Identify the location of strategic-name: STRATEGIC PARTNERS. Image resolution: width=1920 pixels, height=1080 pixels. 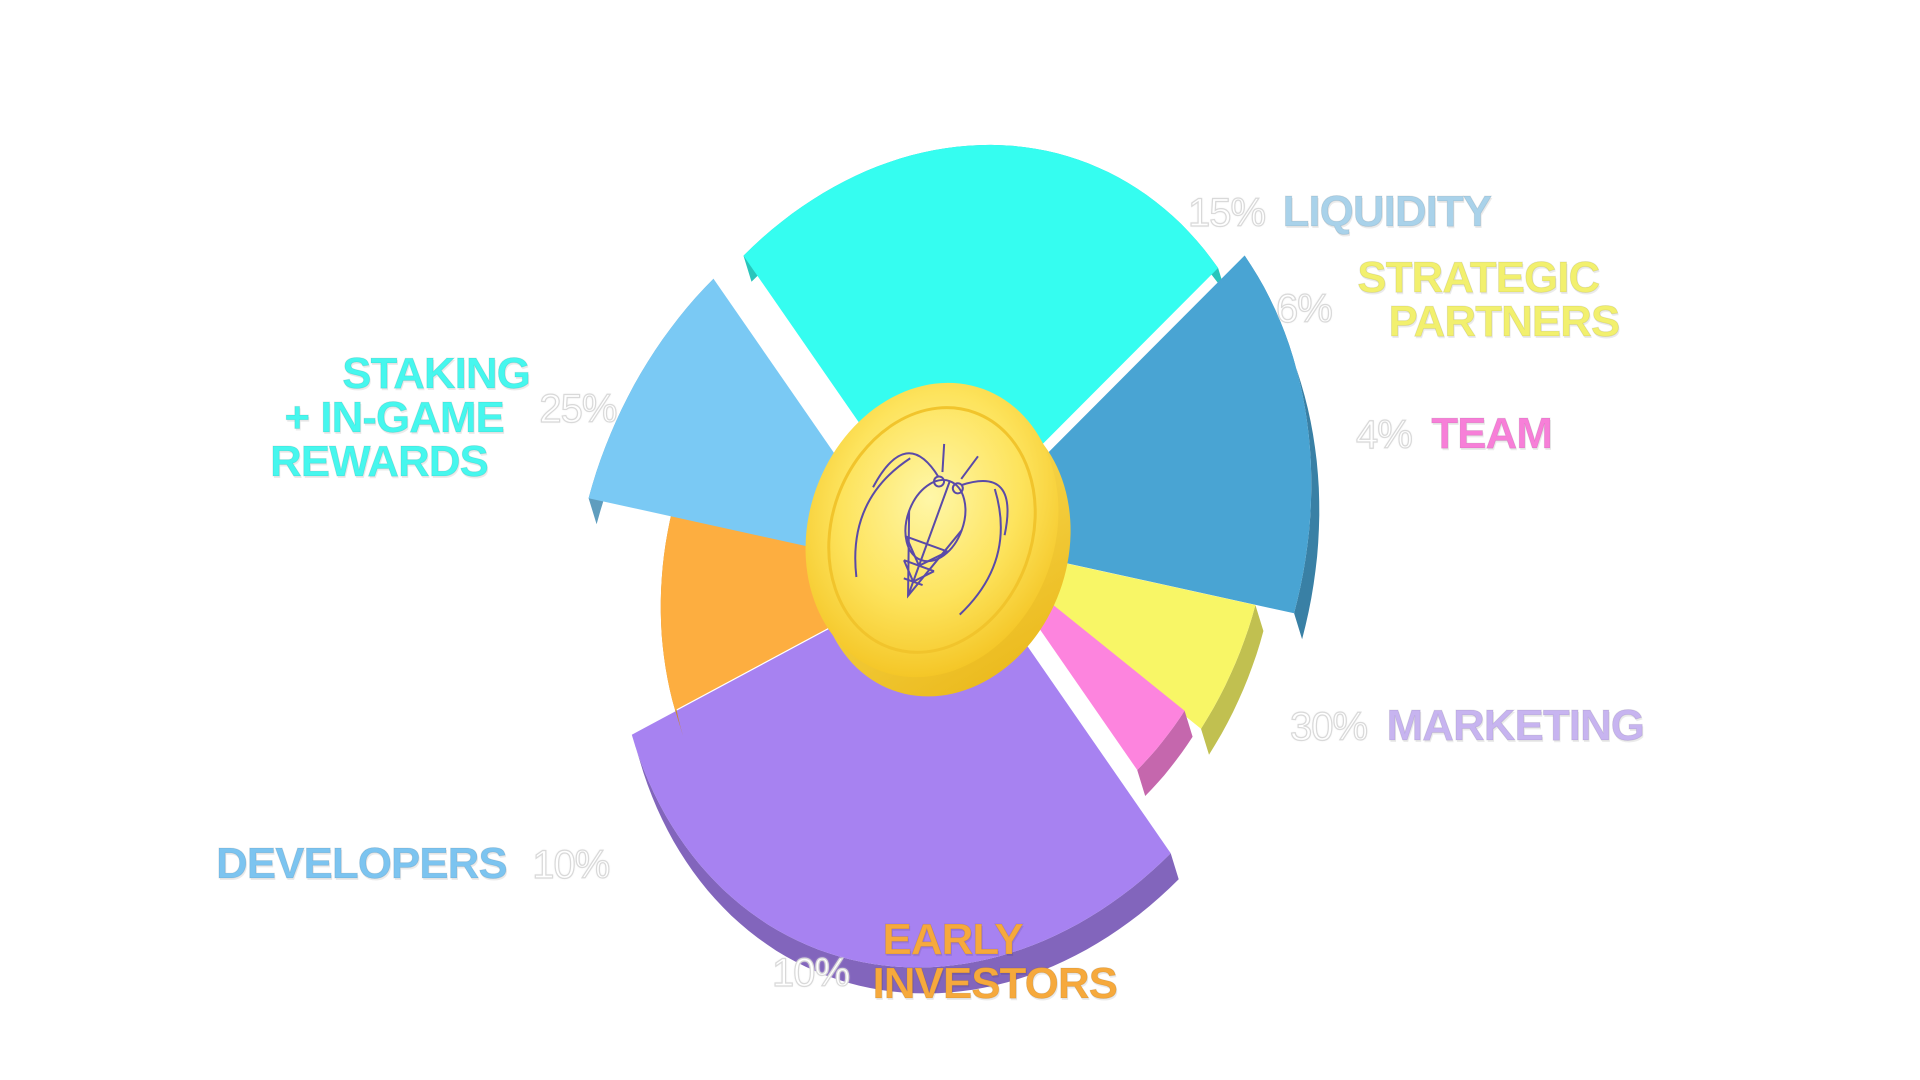
(1489, 299).